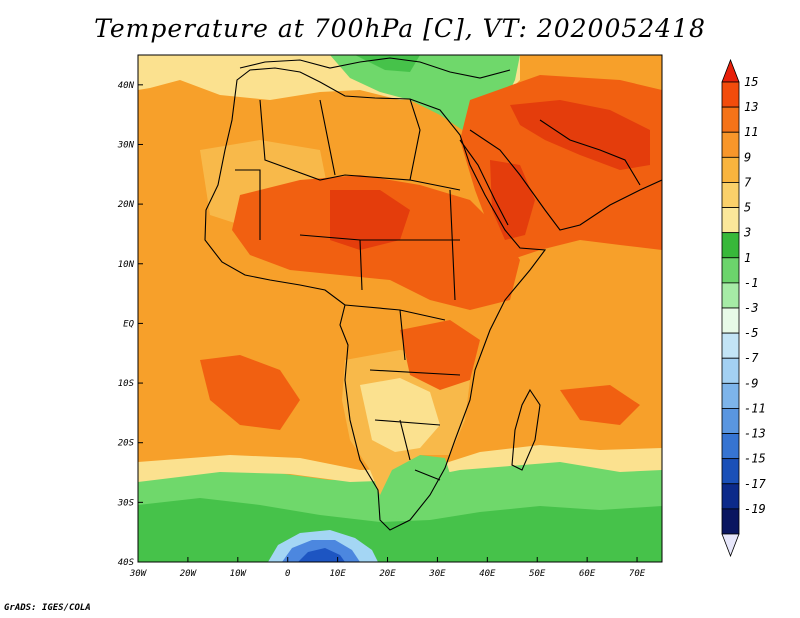 This screenshot has height=618, width=800. What do you see at coordinates (730, 70) in the screenshot?
I see `colorbar-top-triangle` at bounding box center [730, 70].